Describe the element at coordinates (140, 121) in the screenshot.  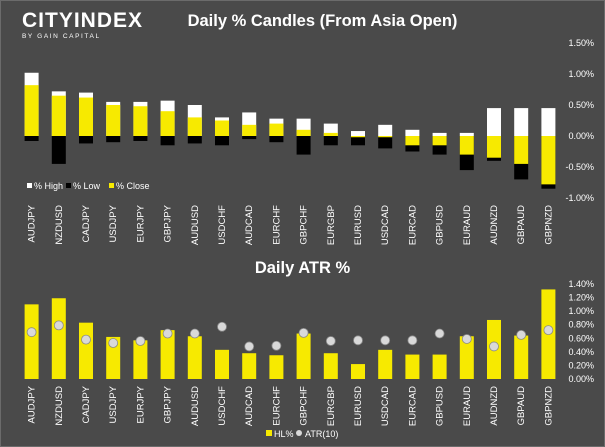
I see `close-bar-eurjpy` at that location.